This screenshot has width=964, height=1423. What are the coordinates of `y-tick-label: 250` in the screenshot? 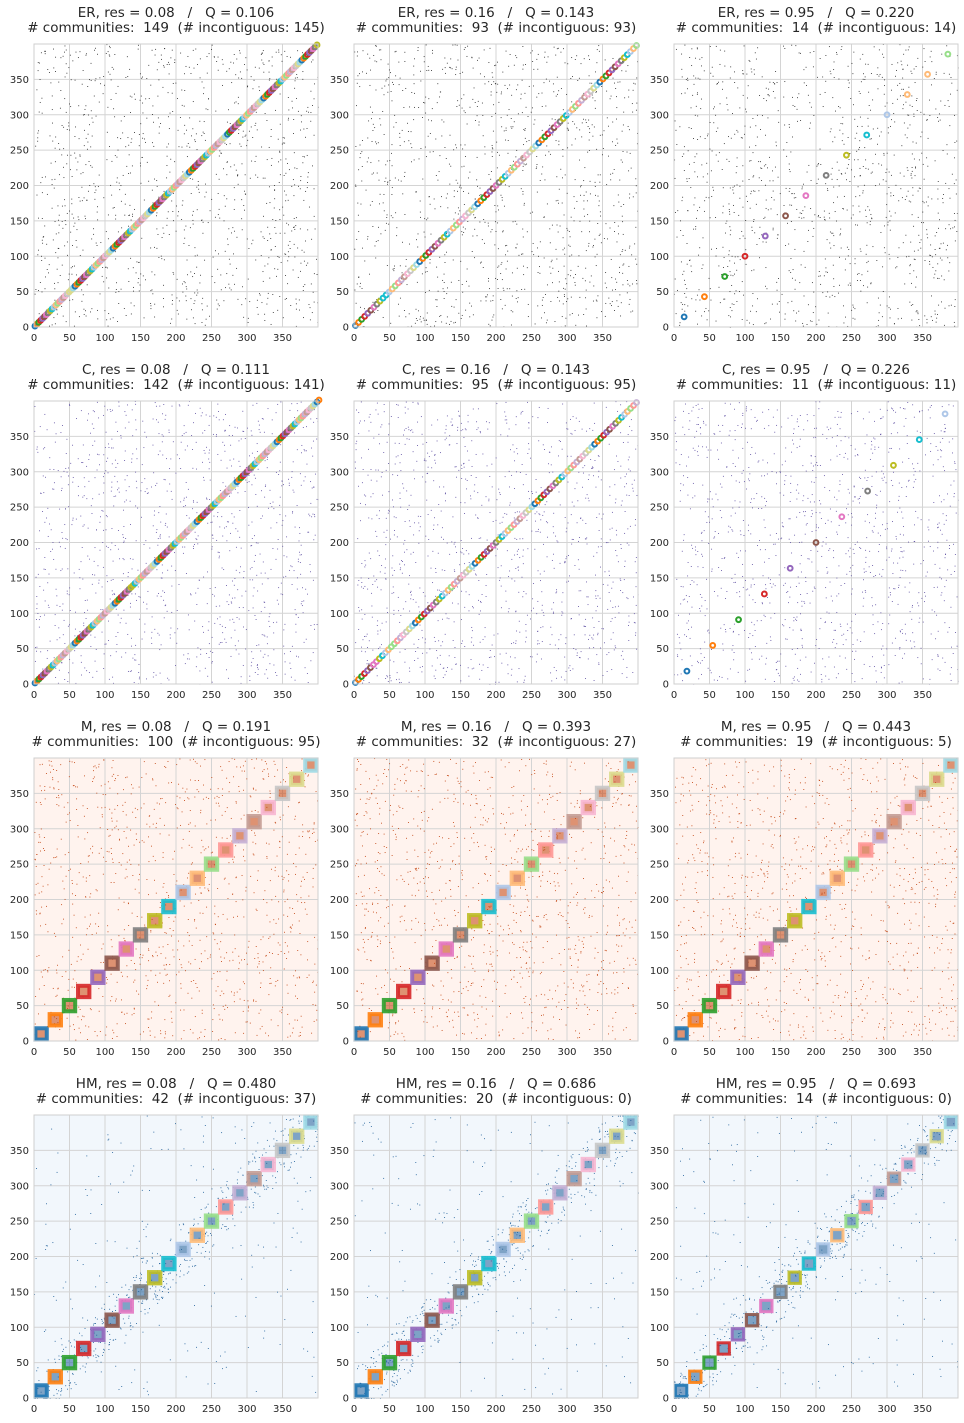 It's located at (339, 151).